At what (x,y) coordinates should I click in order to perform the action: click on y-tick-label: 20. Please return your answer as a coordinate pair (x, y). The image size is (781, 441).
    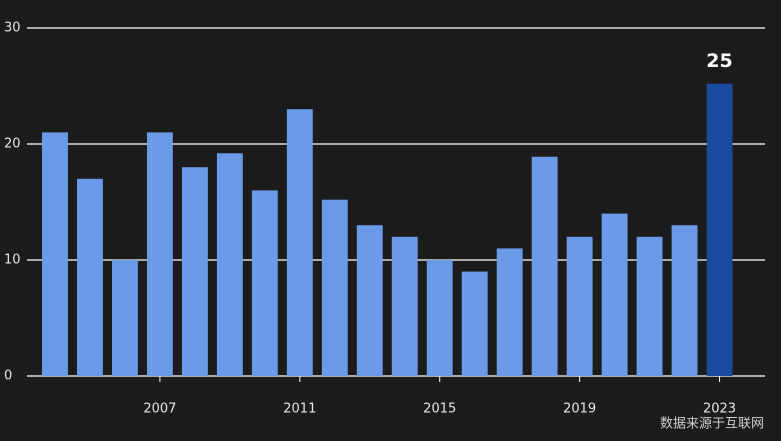
    Looking at the image, I should click on (12, 144).